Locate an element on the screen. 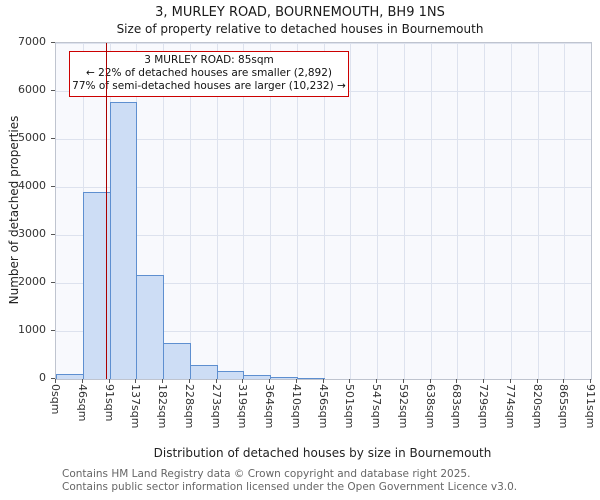  x-tick-label: 729sqm is located at coordinates (483, 406).